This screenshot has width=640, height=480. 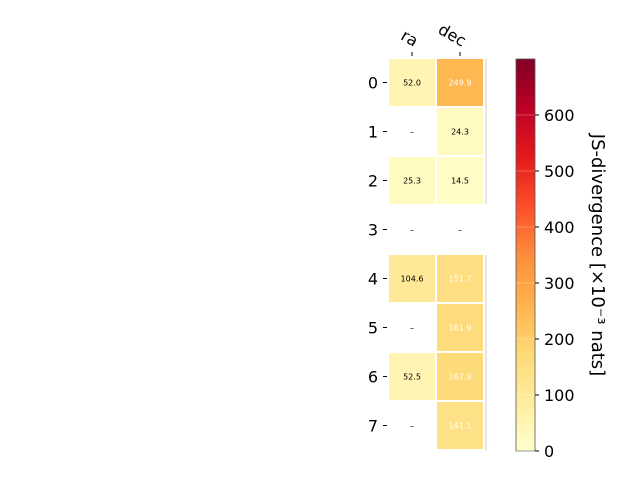 I want to click on colorbar, so click(x=525, y=255).